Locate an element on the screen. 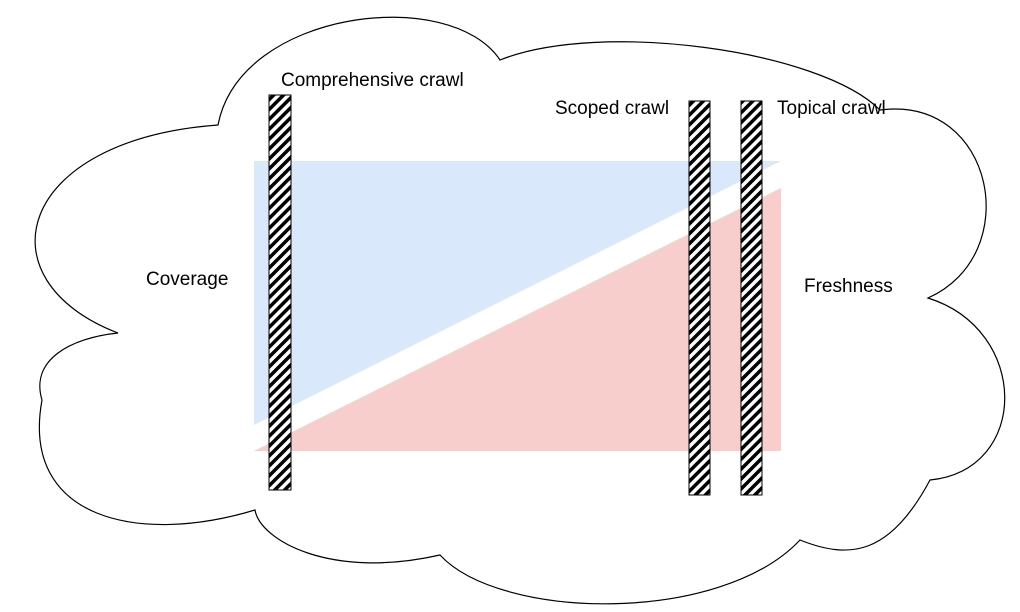  scoped-crawl-label: Scoped crawl is located at coordinates (612, 108).